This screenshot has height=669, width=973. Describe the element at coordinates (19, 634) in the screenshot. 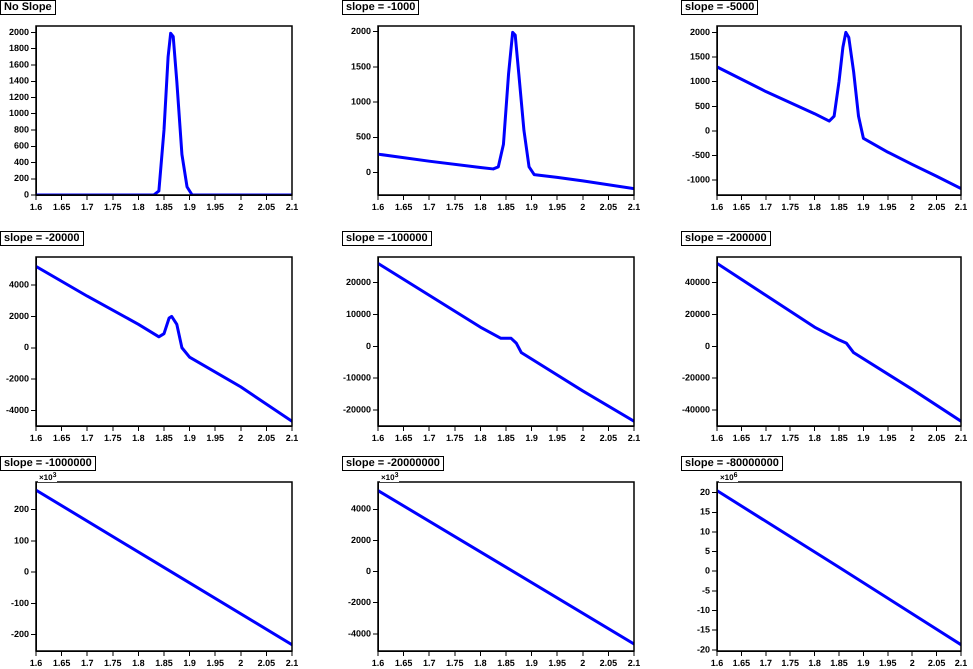

I see `y-tick-label: -200` at that location.